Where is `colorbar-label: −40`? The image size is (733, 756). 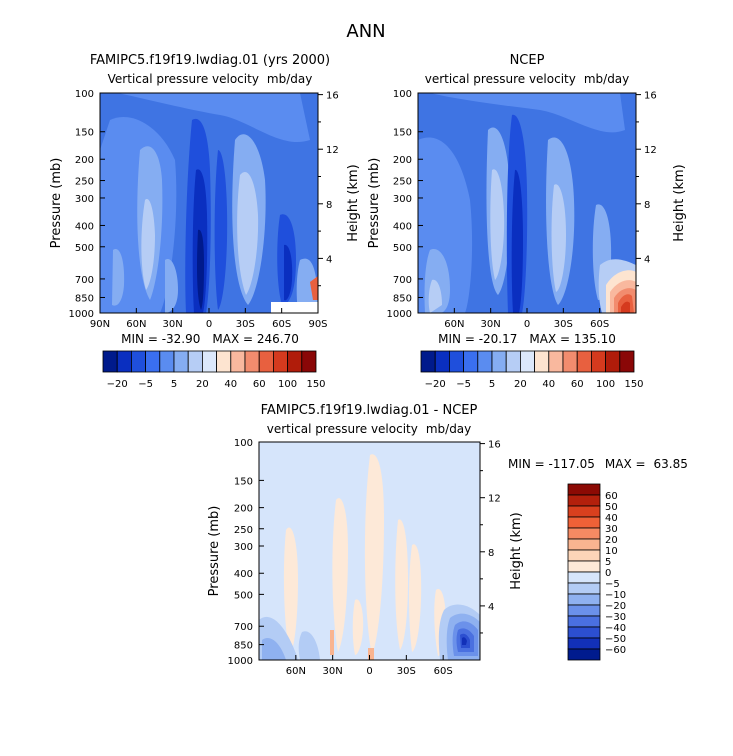
colorbar-label: −40 is located at coordinates (615, 628).